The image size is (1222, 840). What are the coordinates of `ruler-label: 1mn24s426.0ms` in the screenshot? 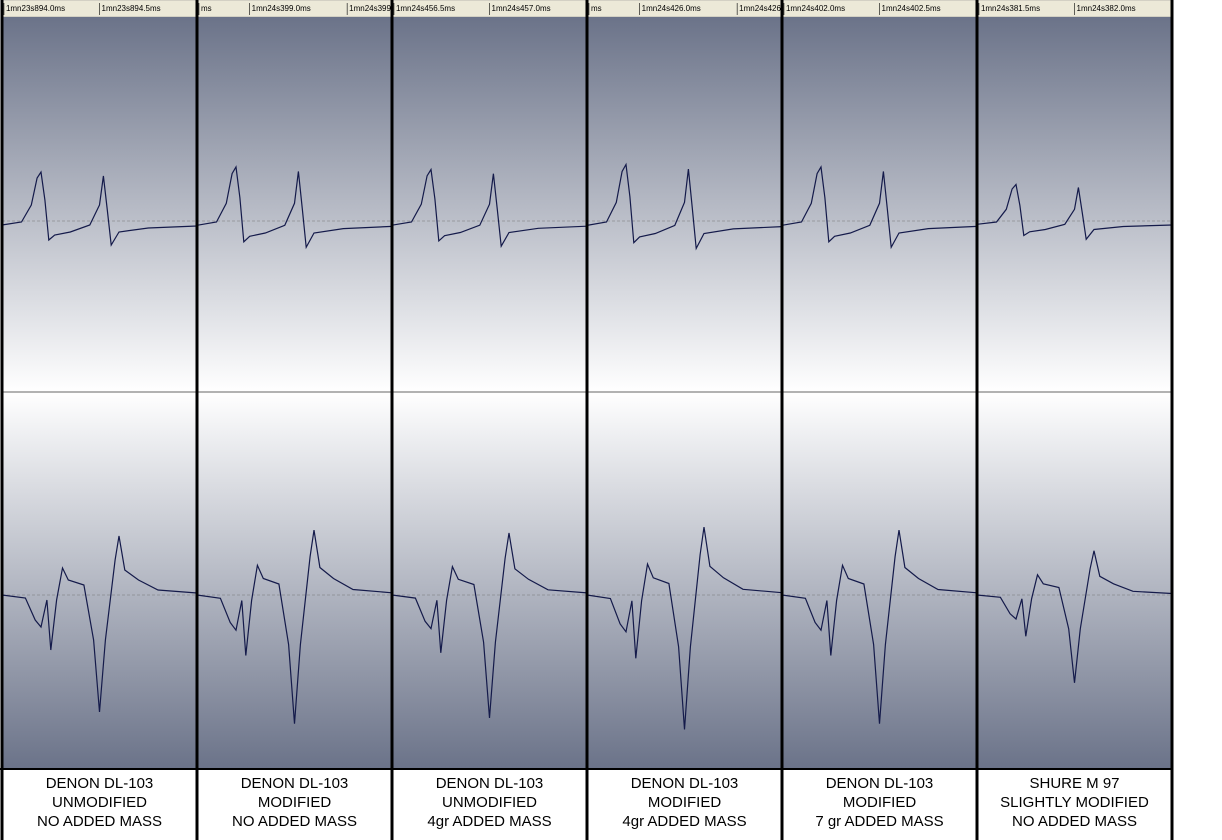 It's located at (671, 8).